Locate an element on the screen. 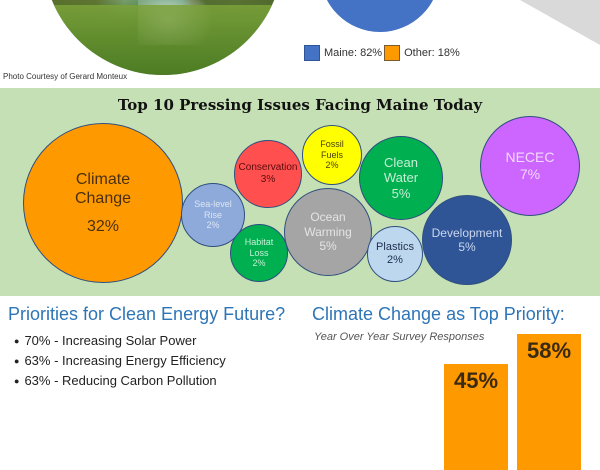 This screenshot has height=470, width=600. bubble-percent: 32% is located at coordinates (103, 226).